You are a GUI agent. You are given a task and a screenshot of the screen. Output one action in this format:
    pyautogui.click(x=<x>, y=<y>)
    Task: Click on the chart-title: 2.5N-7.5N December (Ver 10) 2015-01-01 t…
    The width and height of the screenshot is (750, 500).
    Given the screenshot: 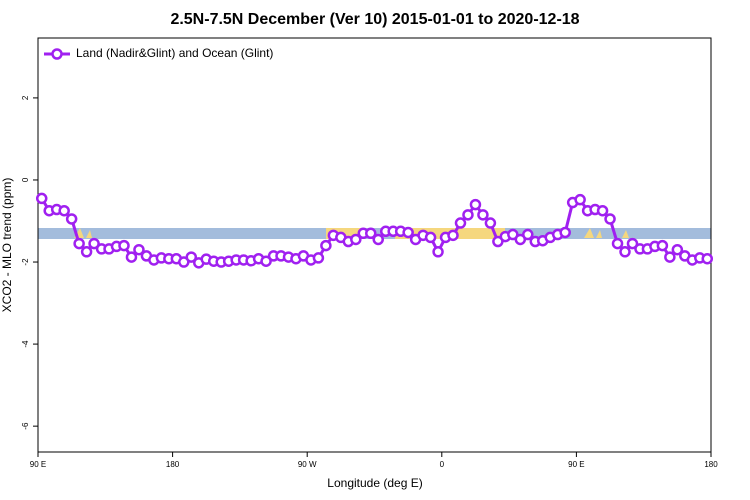 What is the action you would take?
    pyautogui.click(x=374, y=19)
    